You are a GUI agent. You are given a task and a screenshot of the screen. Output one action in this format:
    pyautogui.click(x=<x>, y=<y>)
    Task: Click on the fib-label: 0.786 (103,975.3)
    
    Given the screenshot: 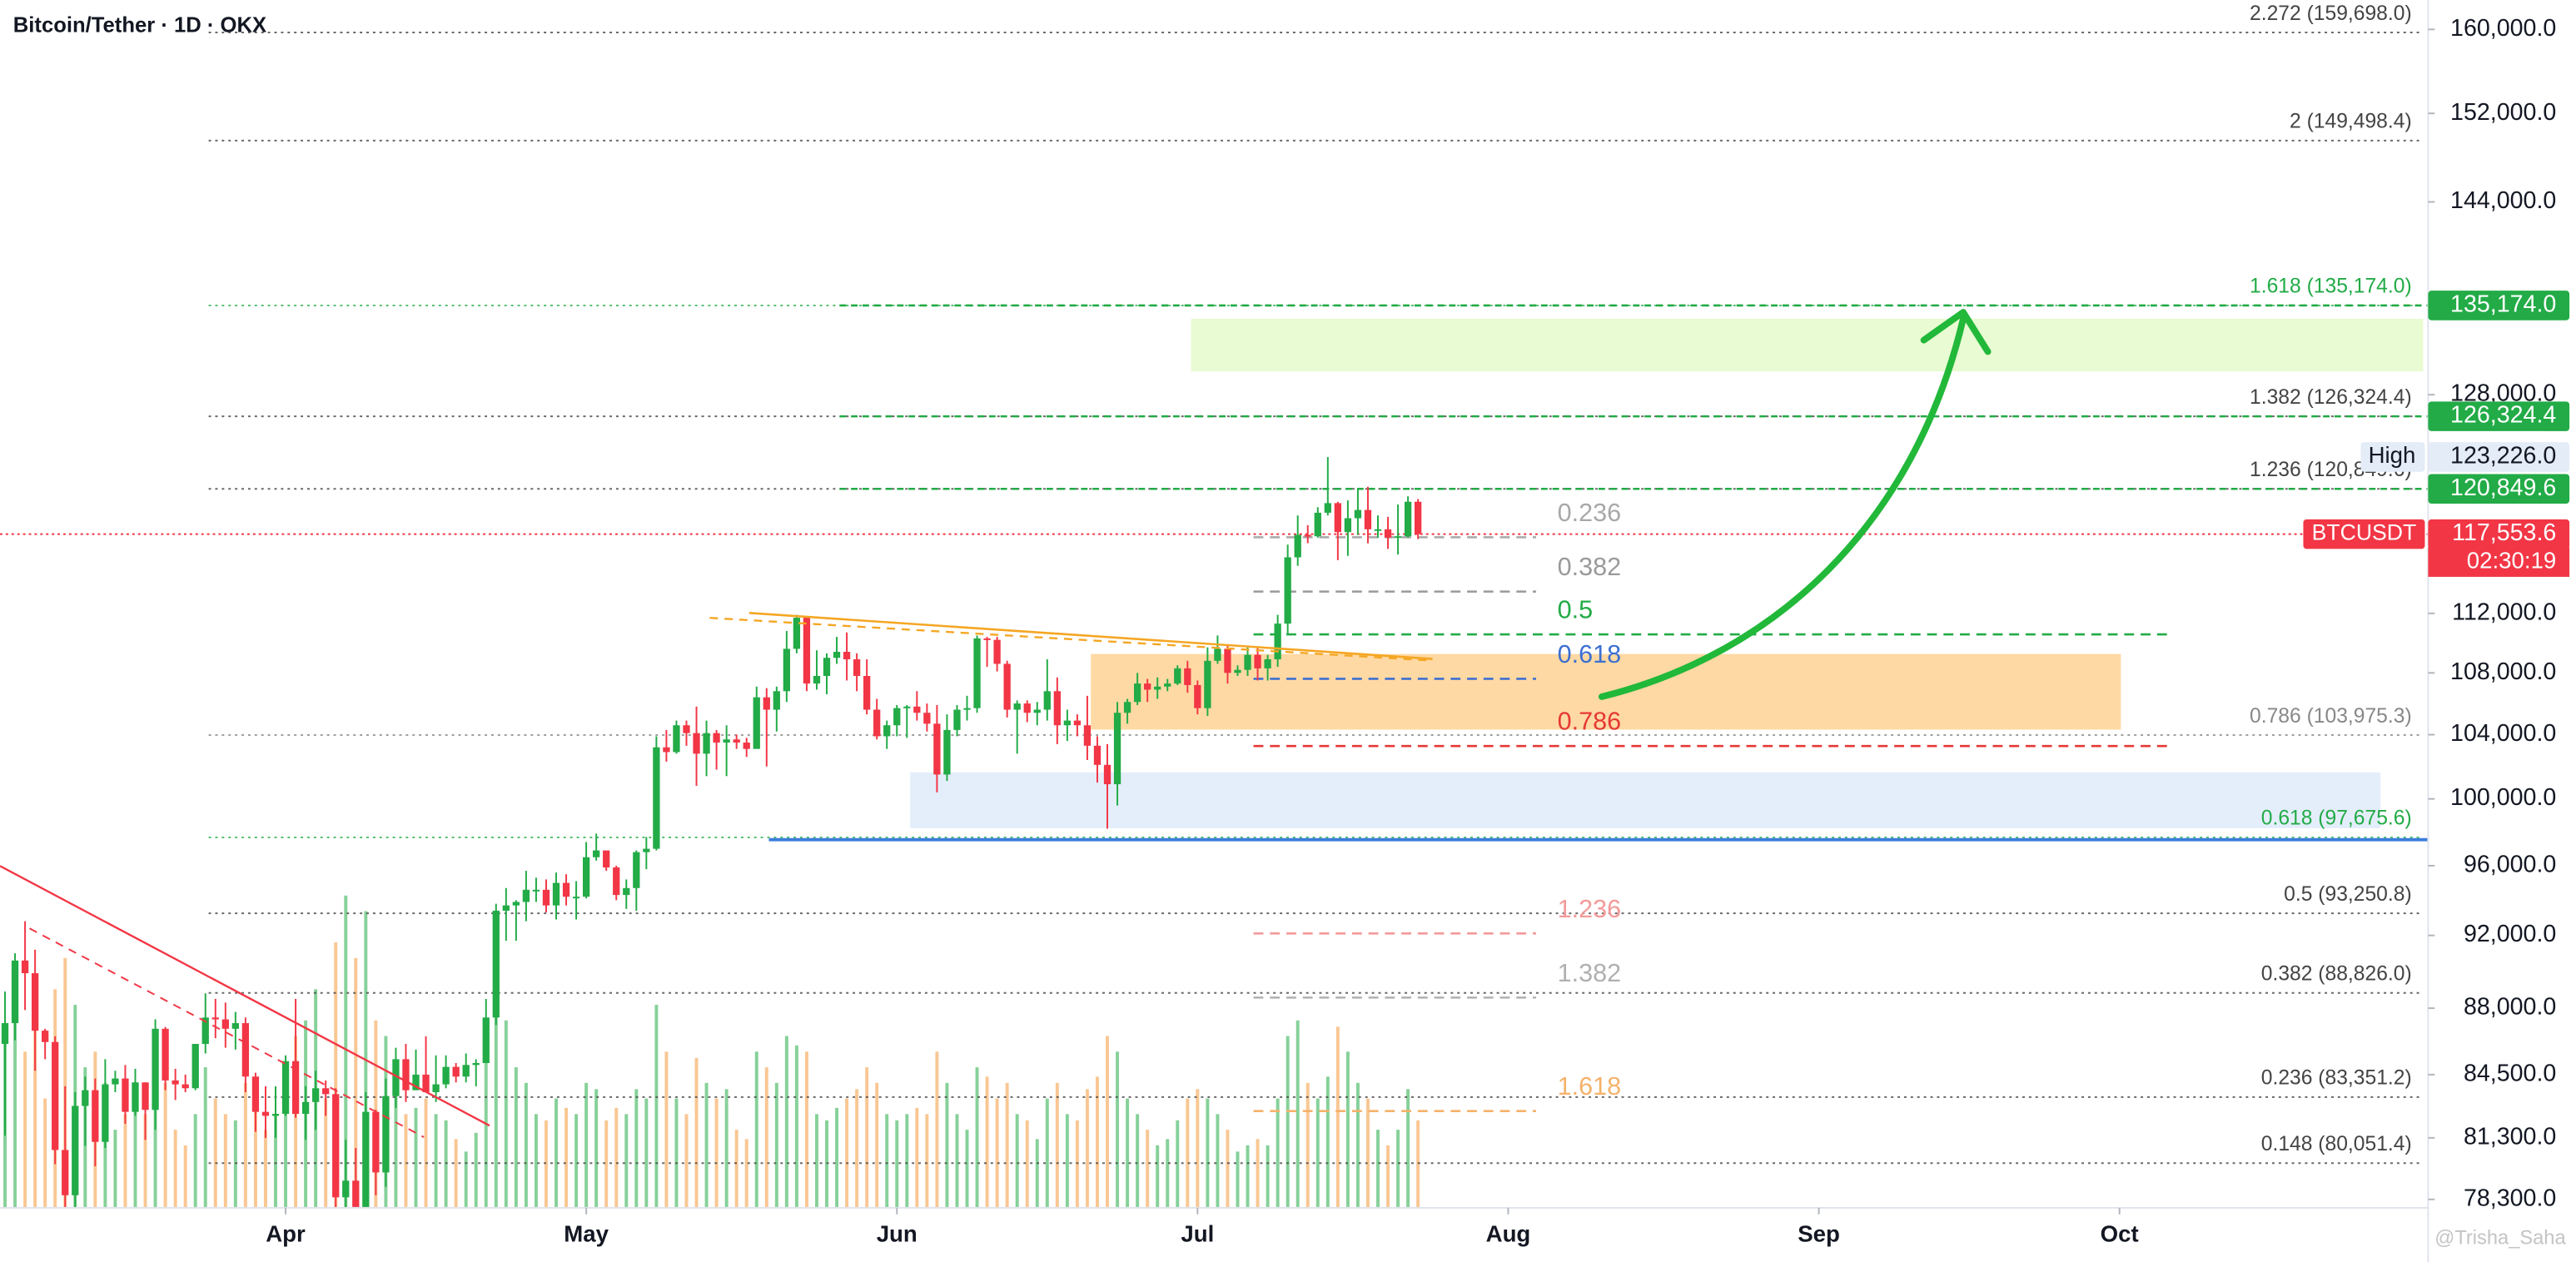 What is the action you would take?
    pyautogui.click(x=2331, y=716)
    